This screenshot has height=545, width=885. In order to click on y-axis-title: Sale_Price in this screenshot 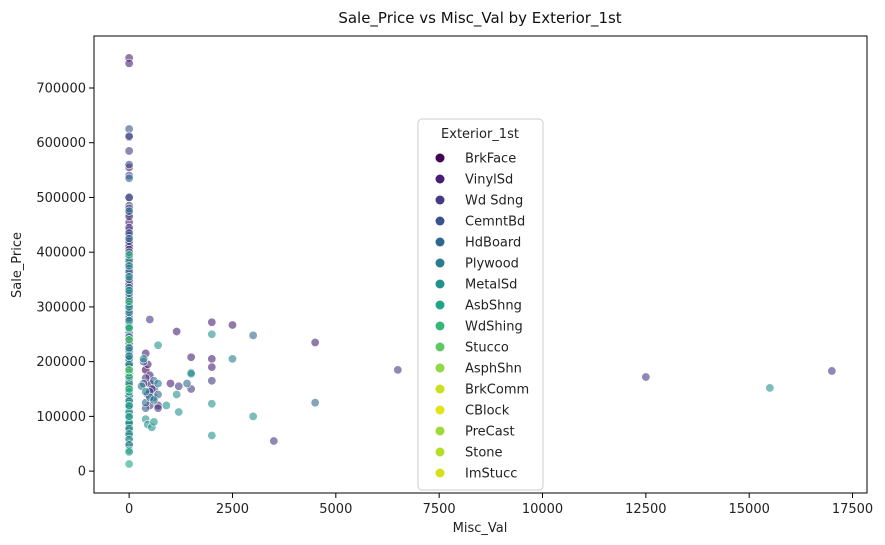, I will do `click(17, 265)`.